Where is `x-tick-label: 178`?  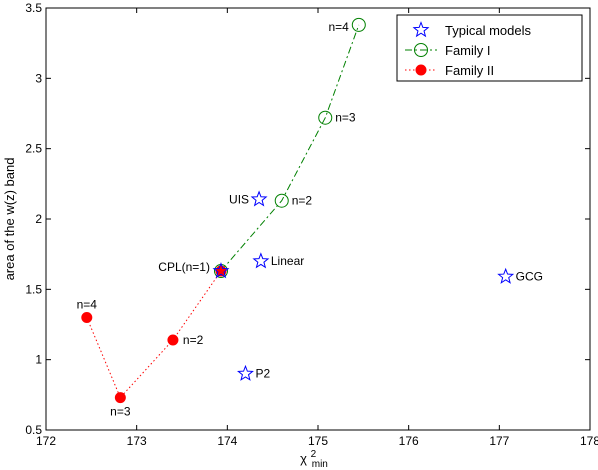 x-tick-label: 178 is located at coordinates (589, 441).